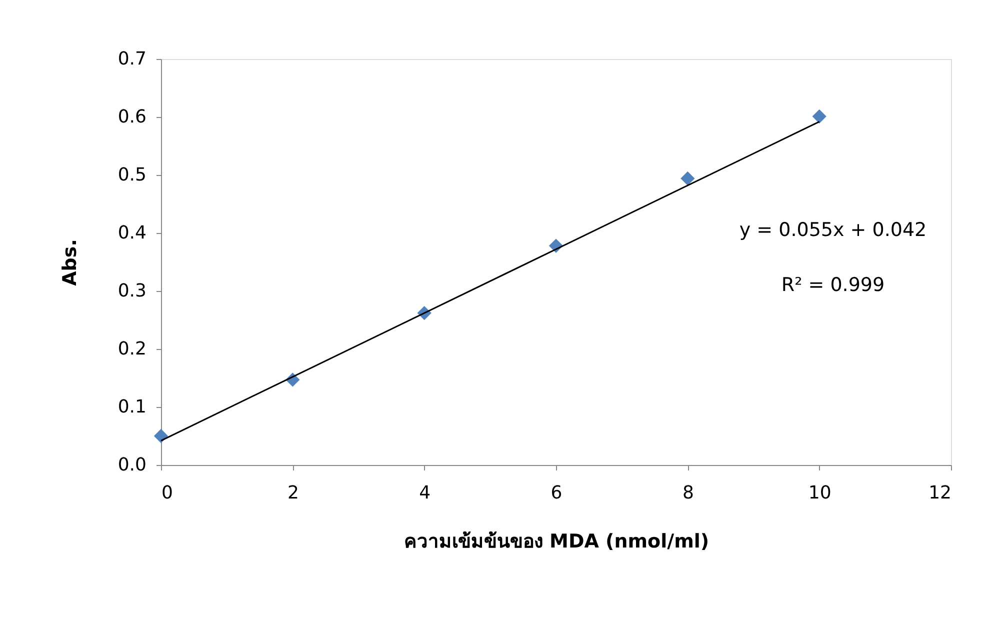  Describe the element at coordinates (132, 59) in the screenshot. I see `y-tick-label: 0.7` at that location.